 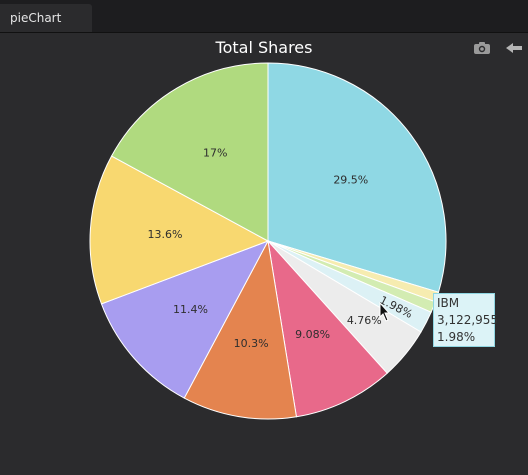 I want to click on tooltip-percent: 1.98%, so click(x=456, y=337).